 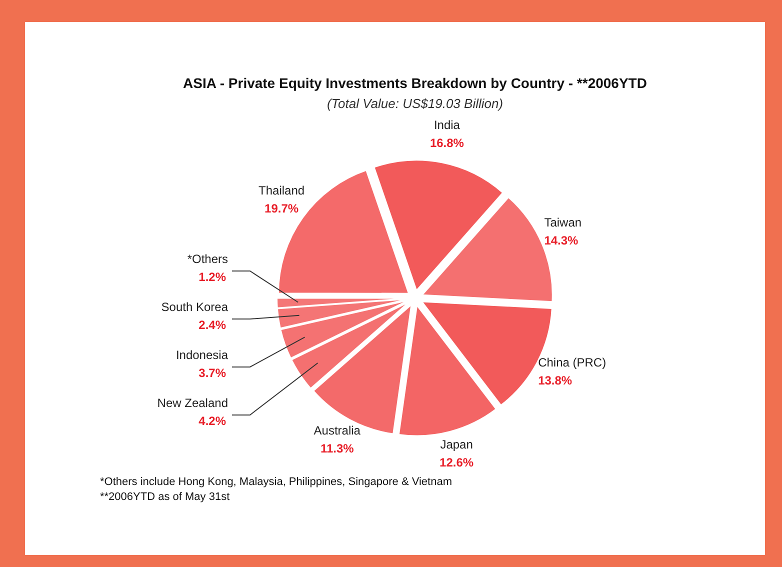 I want to click on slice-label: Indonesia, so click(x=202, y=355).